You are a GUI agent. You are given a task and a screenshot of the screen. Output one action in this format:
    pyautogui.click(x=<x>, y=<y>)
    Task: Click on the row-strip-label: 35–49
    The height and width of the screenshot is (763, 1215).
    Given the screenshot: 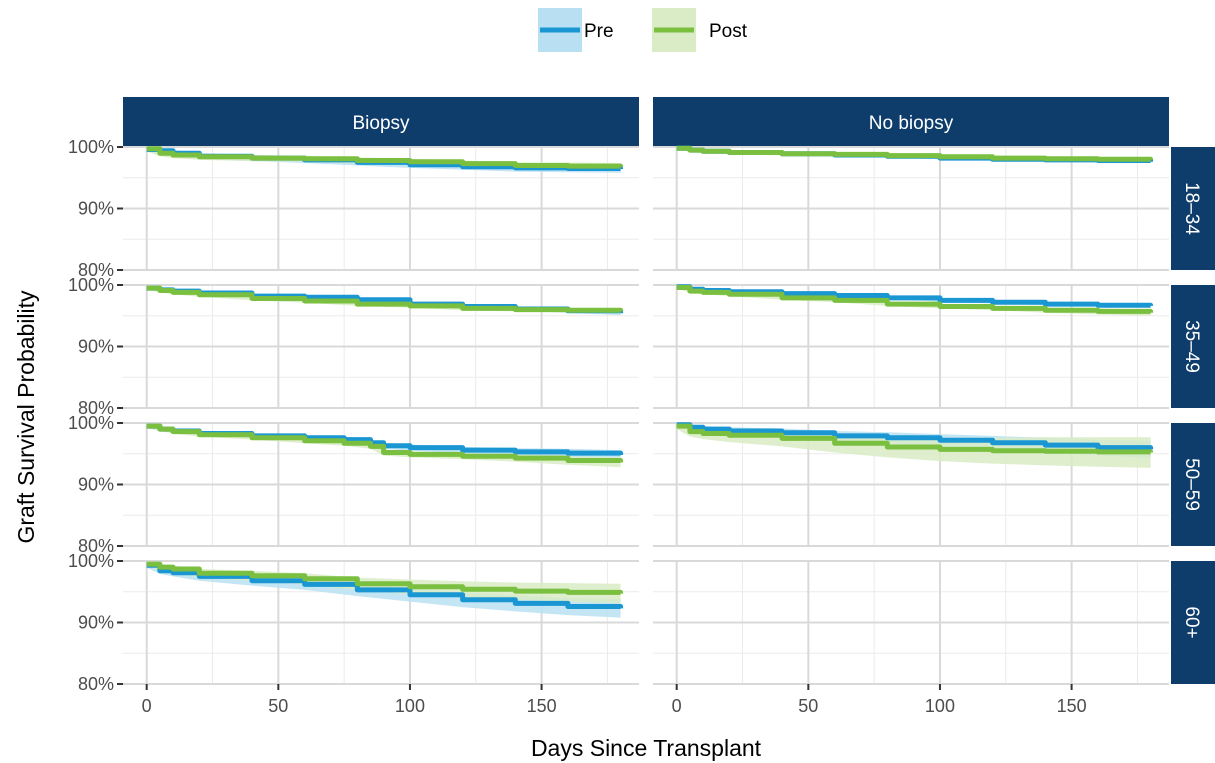 What is the action you would take?
    pyautogui.click(x=1191, y=346)
    